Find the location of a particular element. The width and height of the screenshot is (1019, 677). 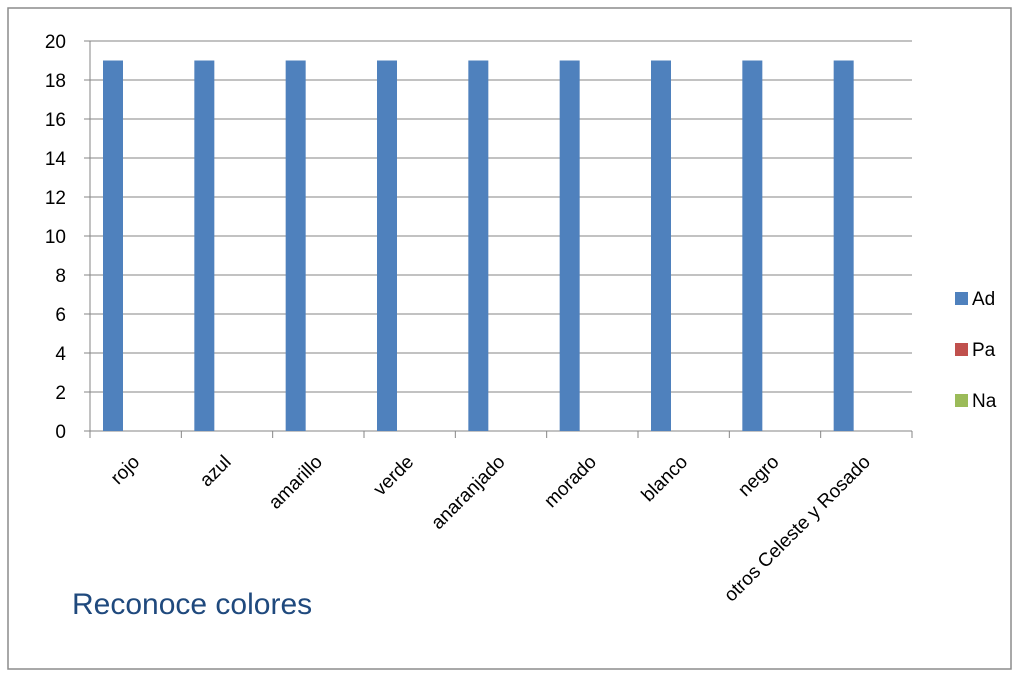

y-tick-labels: 0 2 4 6 8 10 12 14 16 18 20 is located at coordinates (56, 237).